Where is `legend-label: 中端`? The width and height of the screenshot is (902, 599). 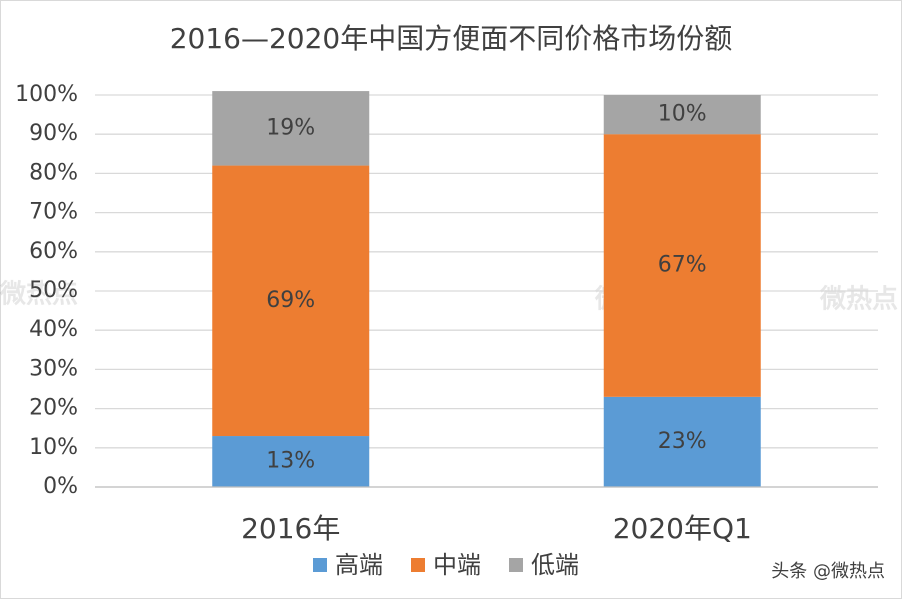 legend-label: 中端 is located at coordinates (457, 565).